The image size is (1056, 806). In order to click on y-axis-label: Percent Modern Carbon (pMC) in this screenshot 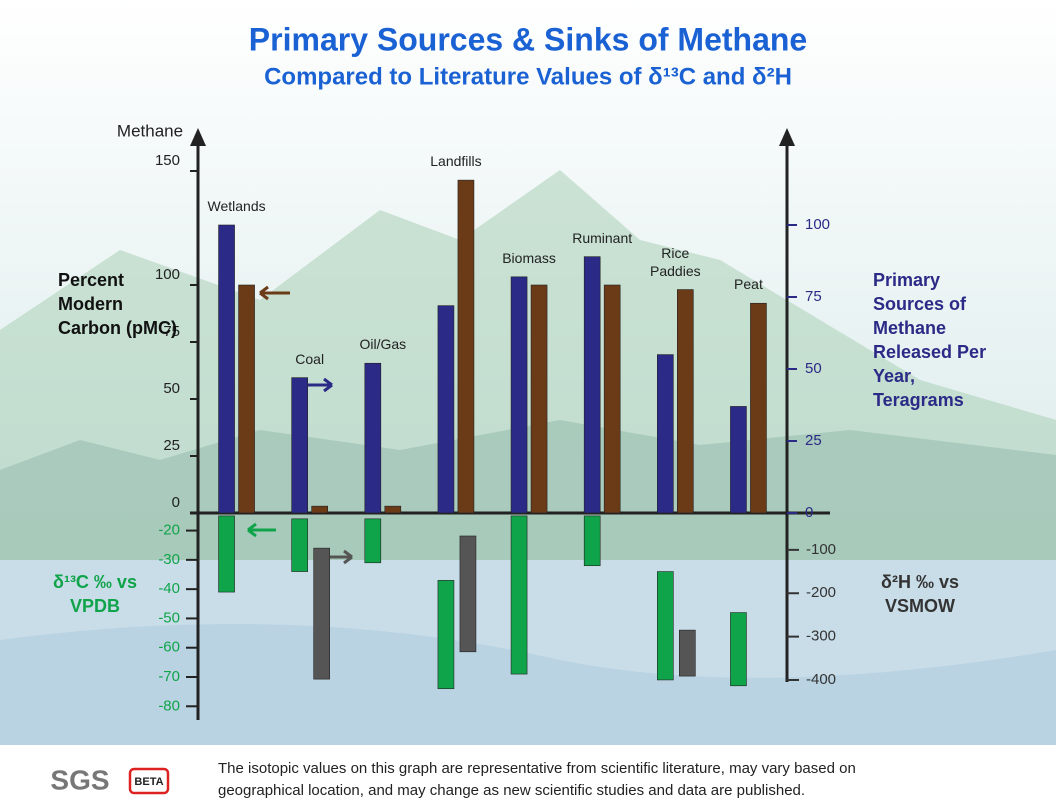, I will do `click(117, 304)`.